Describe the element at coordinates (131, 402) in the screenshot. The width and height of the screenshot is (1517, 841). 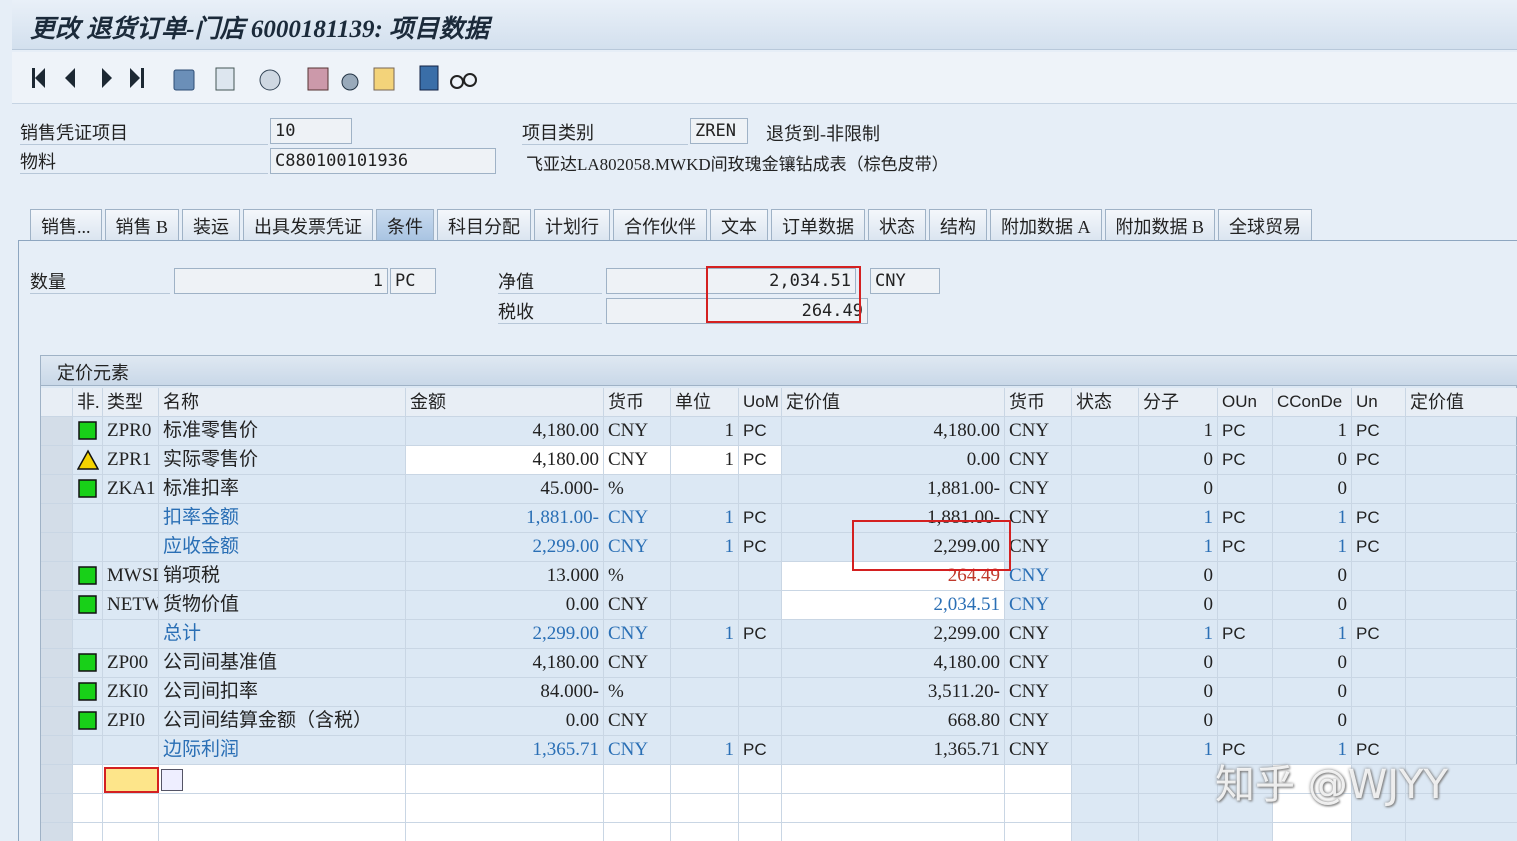
I see `column-header: 类型` at that location.